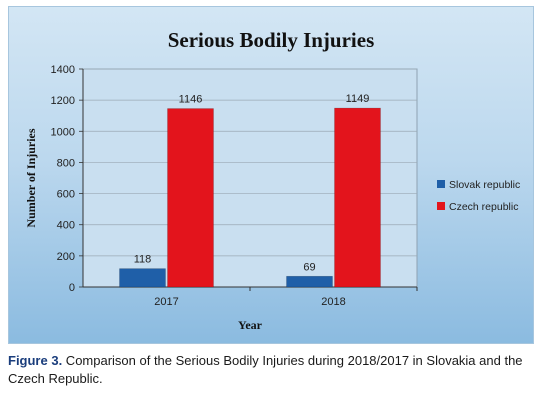 This screenshot has width=540, height=405. What do you see at coordinates (63, 132) in the screenshot?
I see `y-tick-label: 1000` at bounding box center [63, 132].